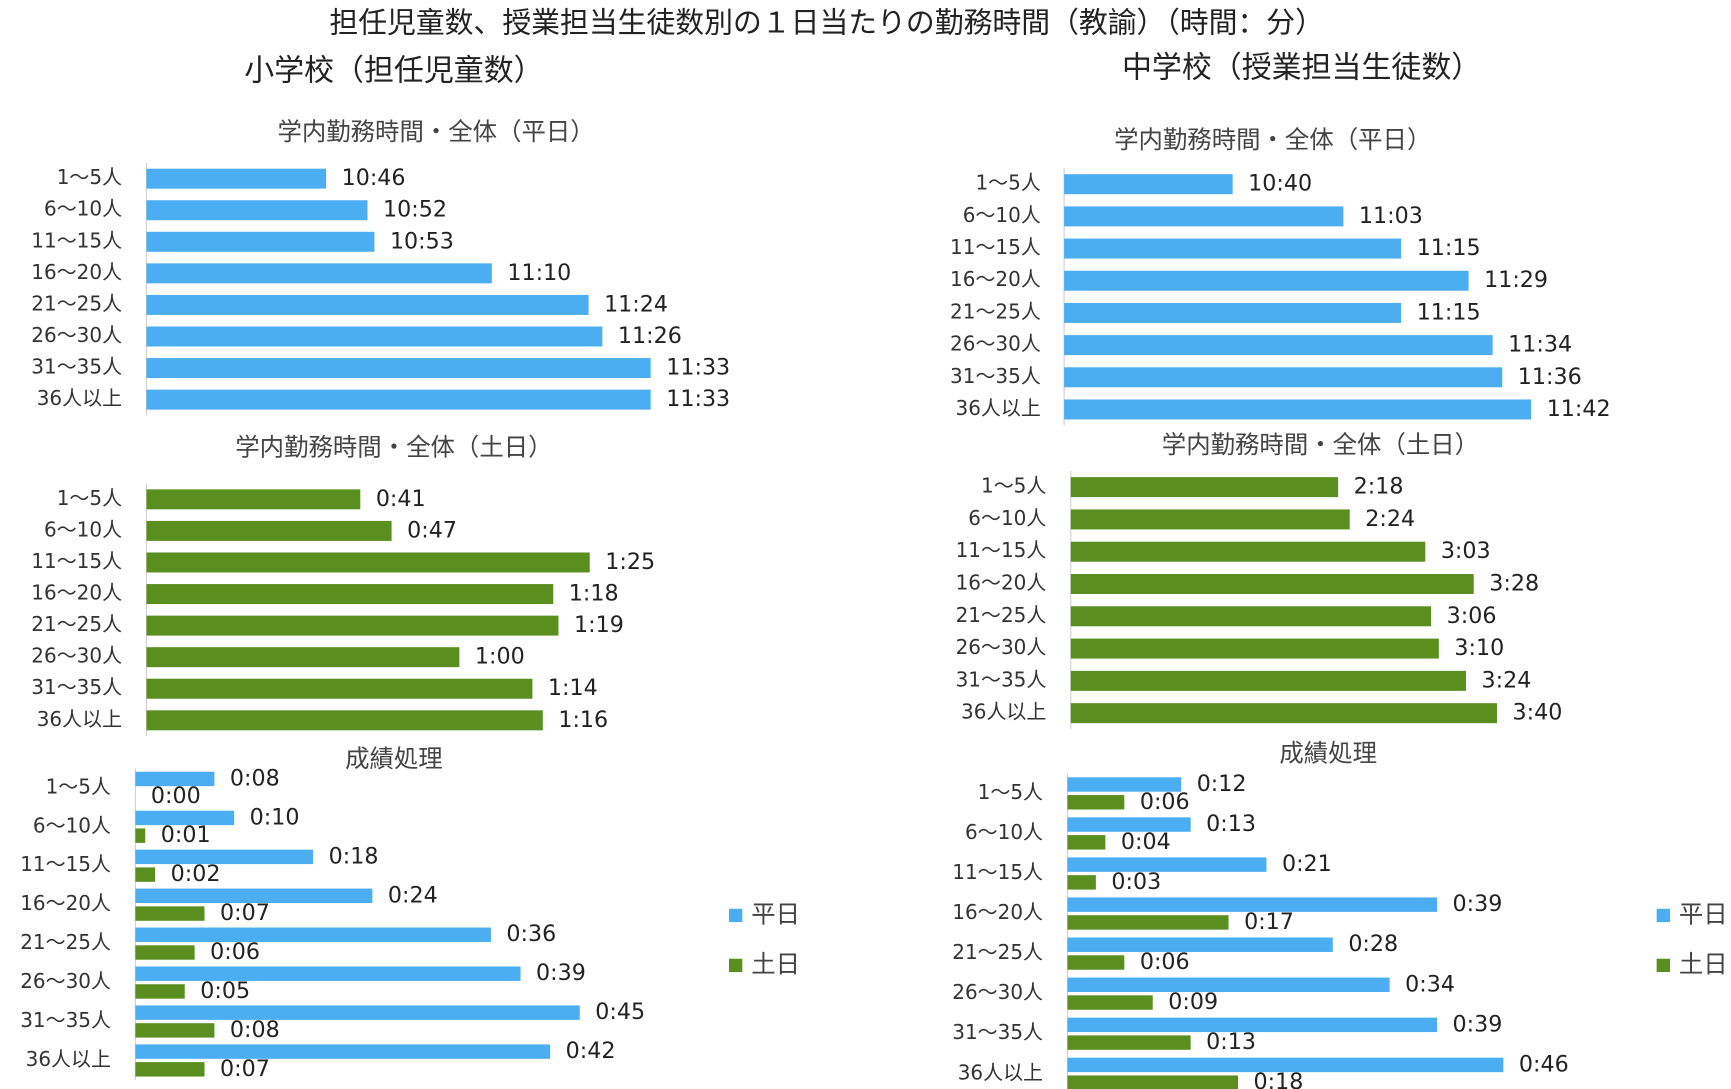 Image resolution: width=1731 pixels, height=1089 pixels. I want to click on value-label: 0:21, so click(1307, 864).